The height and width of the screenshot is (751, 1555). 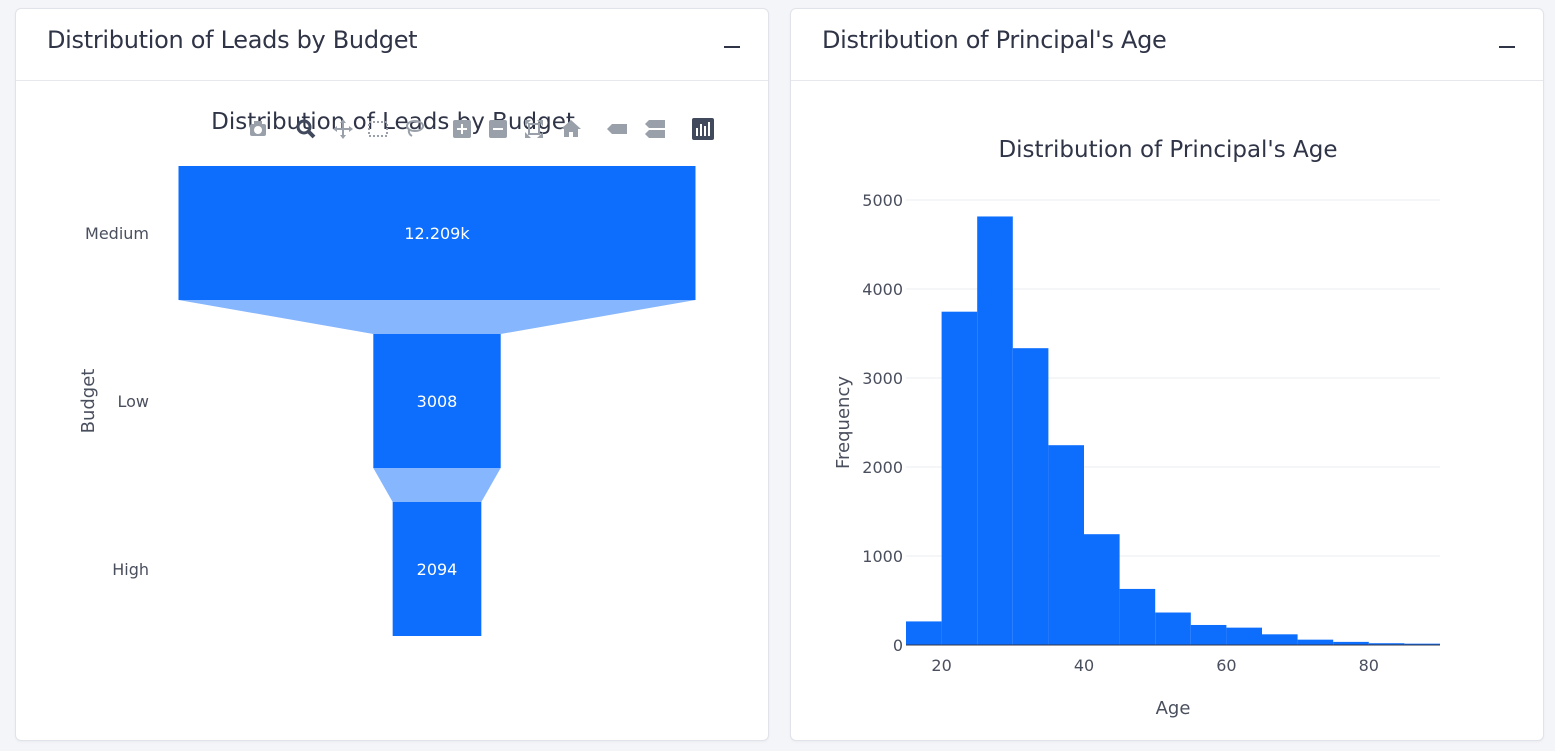 I want to click on funnel-value-label: 12.209k, so click(x=437, y=233).